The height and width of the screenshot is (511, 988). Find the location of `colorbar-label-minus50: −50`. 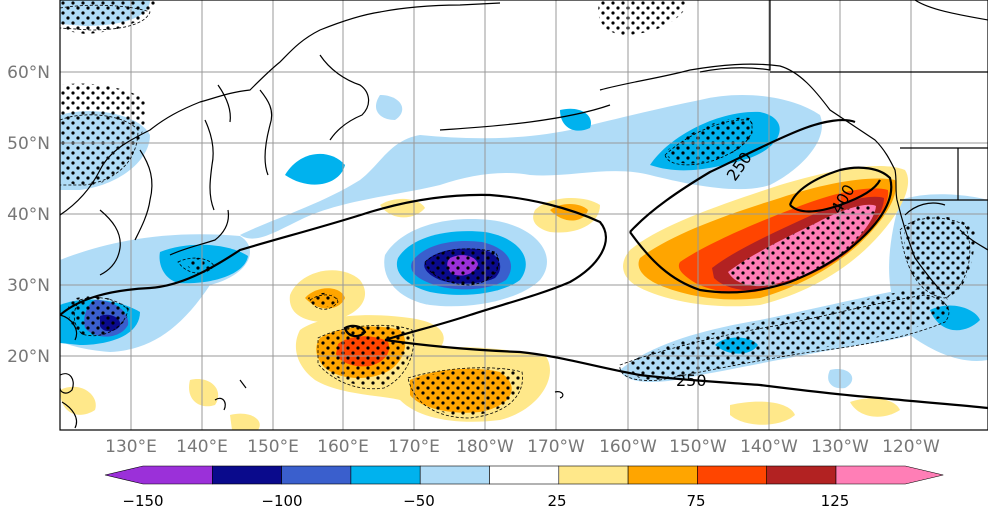

colorbar-label-minus50: −50 is located at coordinates (419, 501).